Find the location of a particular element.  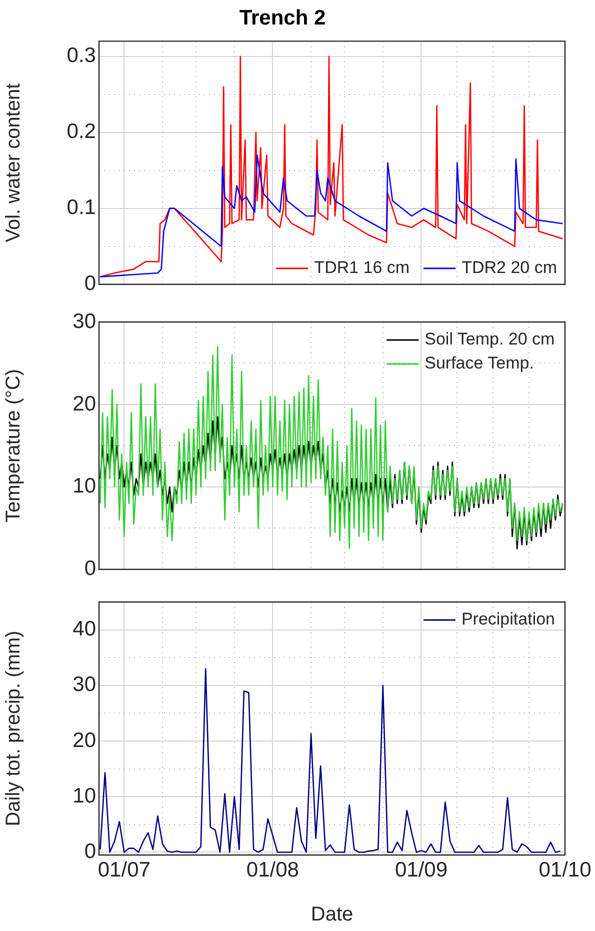

y-tick-label: 40 is located at coordinates (84, 629).